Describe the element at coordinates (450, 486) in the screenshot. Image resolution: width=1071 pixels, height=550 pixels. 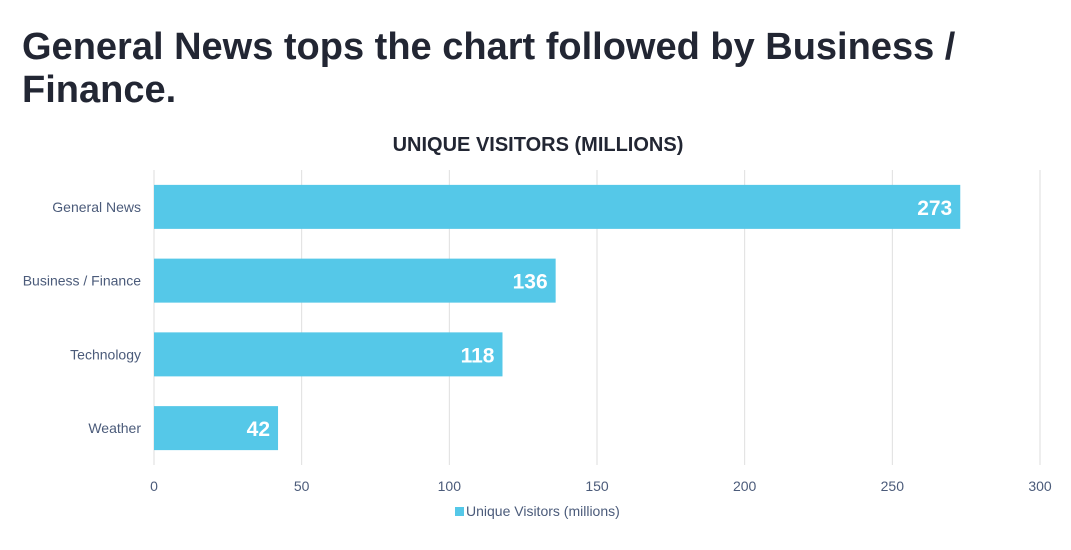
I see `x-tick-label: 100` at that location.